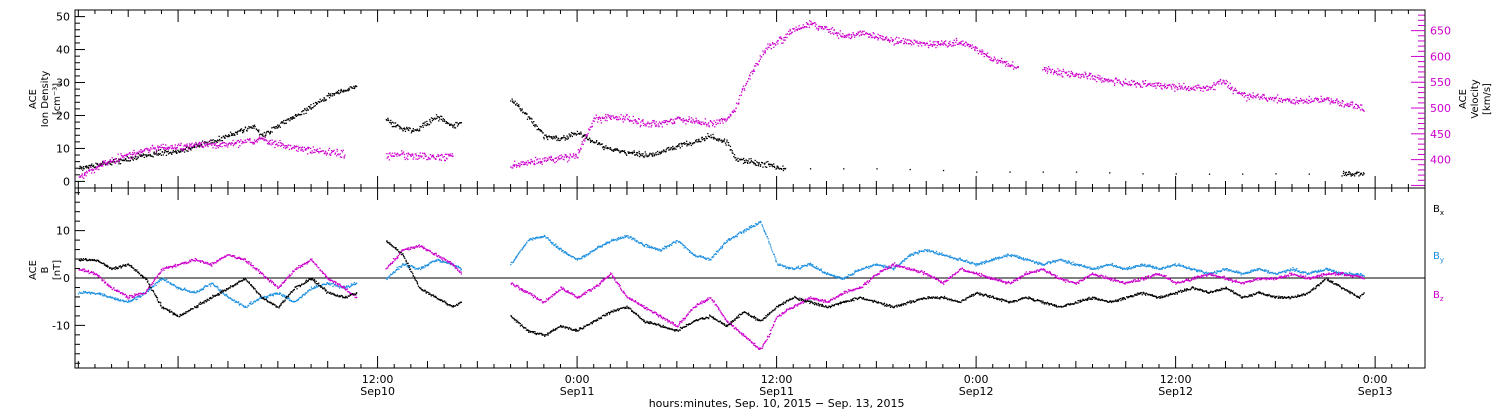 This screenshot has width=1500, height=410. What do you see at coordinates (66, 181) in the screenshot?
I see `density-tick-label: 0` at bounding box center [66, 181].